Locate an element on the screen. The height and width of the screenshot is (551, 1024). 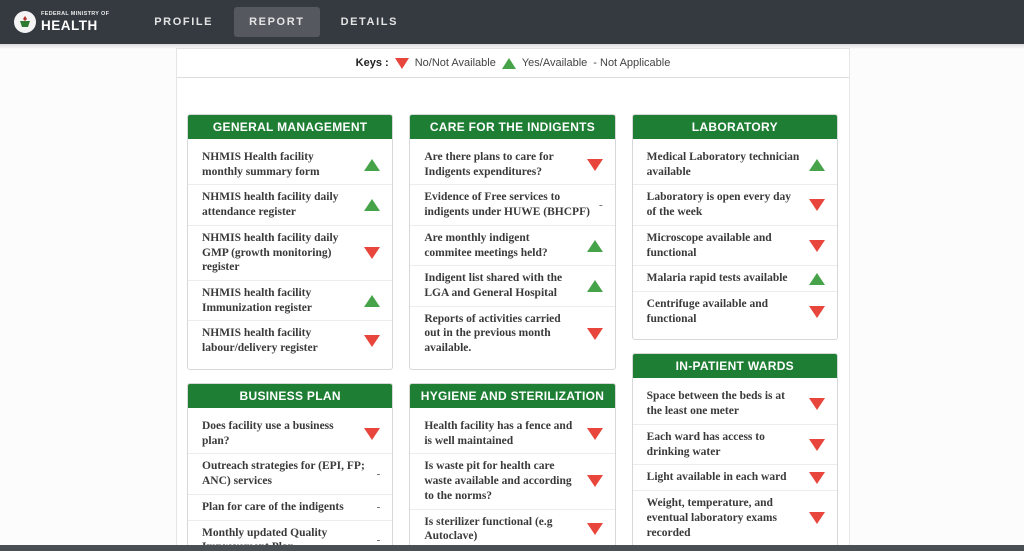
checklist-item: Each ward has access to drinking water is located at coordinates (734, 443).